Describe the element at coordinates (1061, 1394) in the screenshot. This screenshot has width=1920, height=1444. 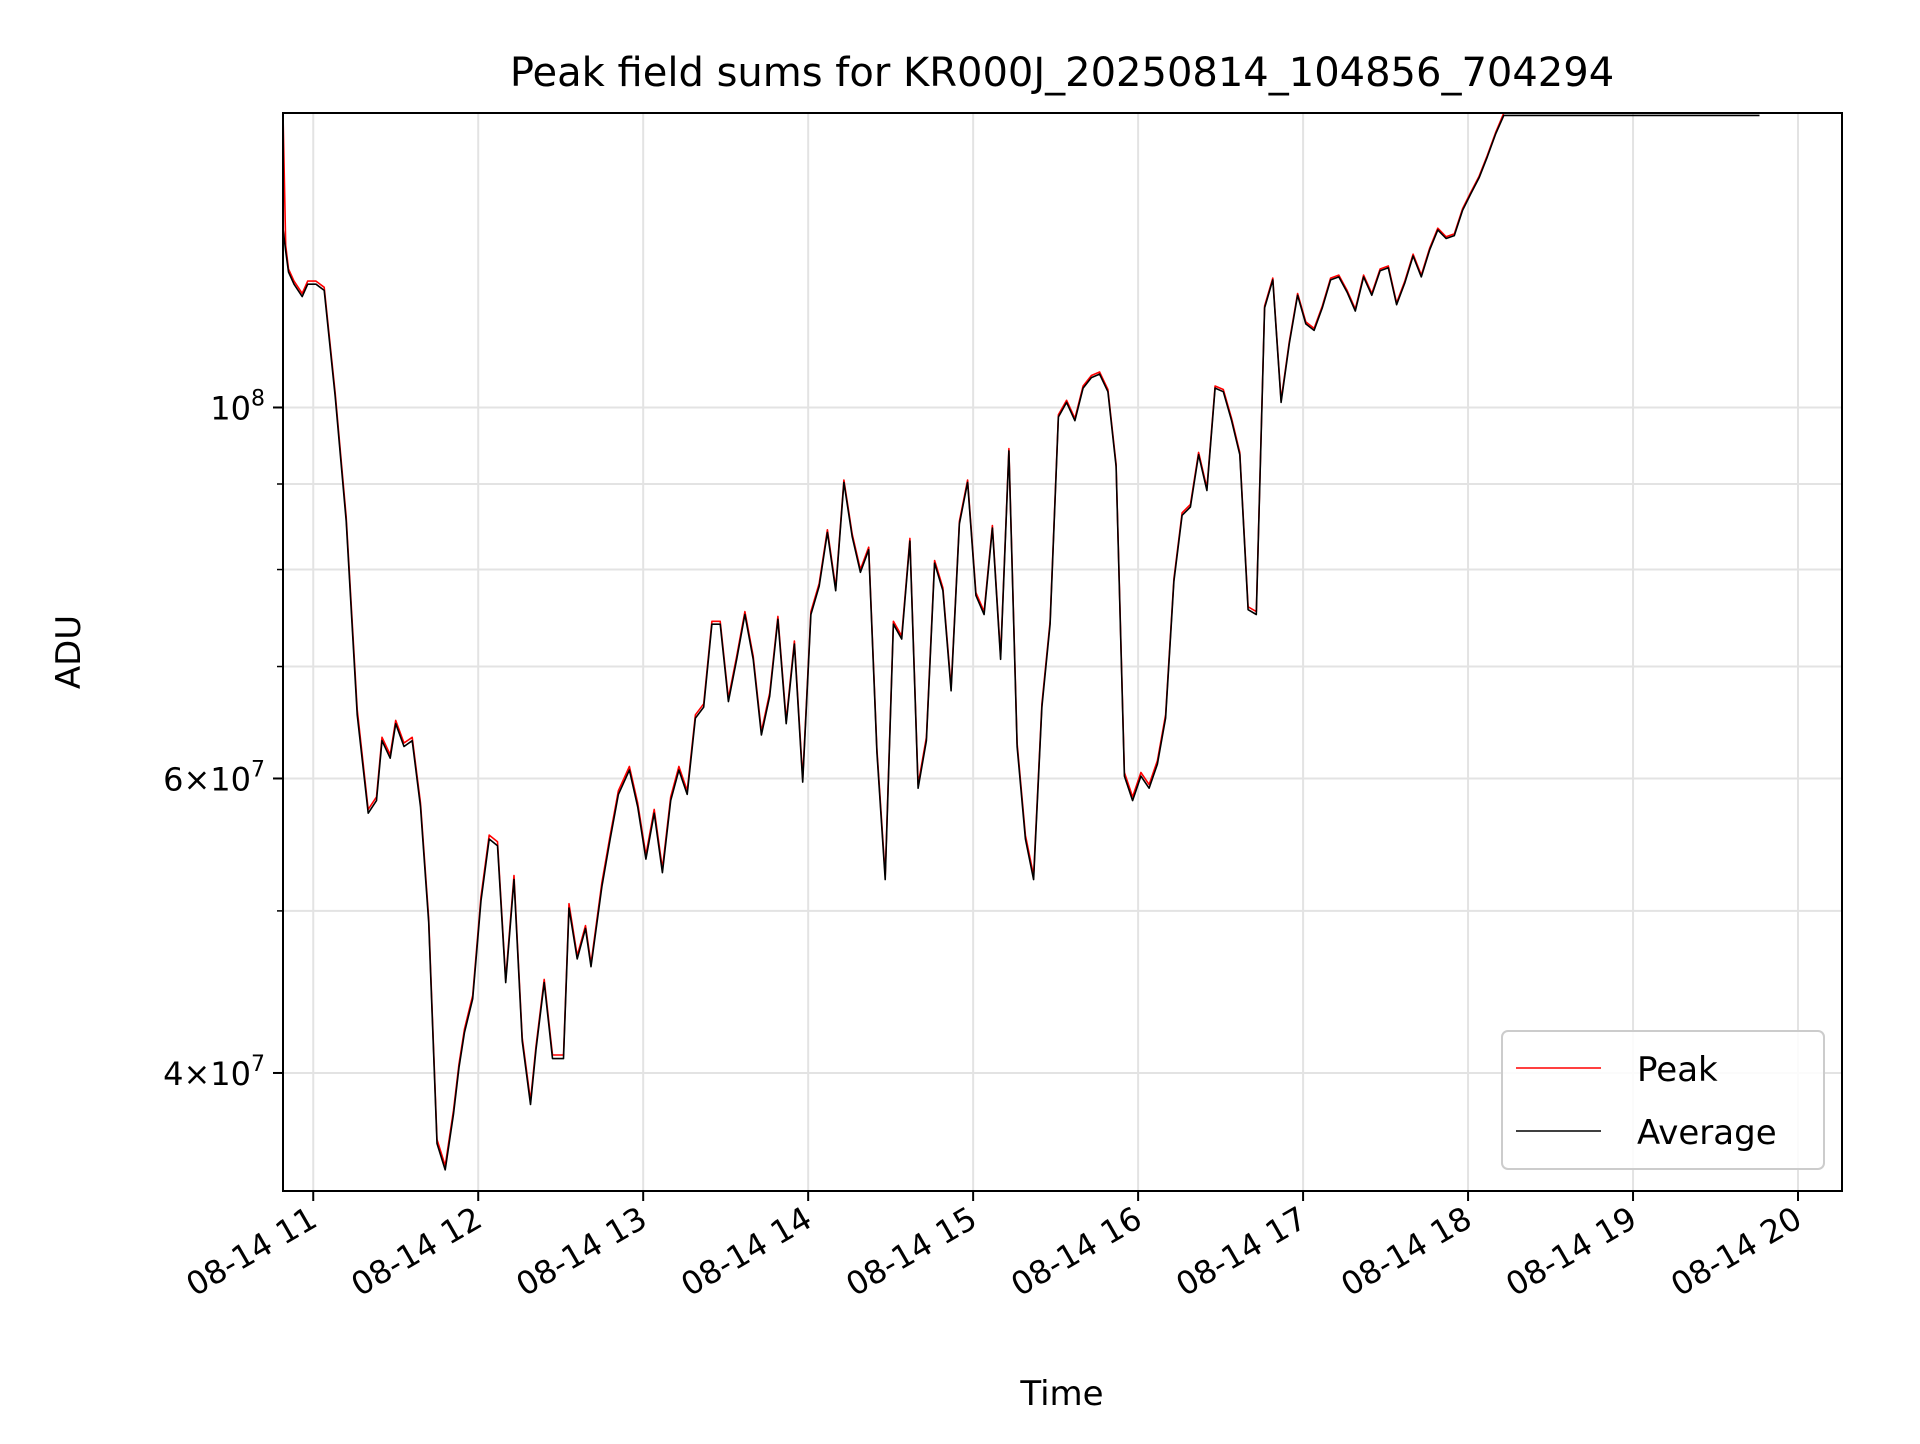
I see `x-axis-label: Time` at that location.